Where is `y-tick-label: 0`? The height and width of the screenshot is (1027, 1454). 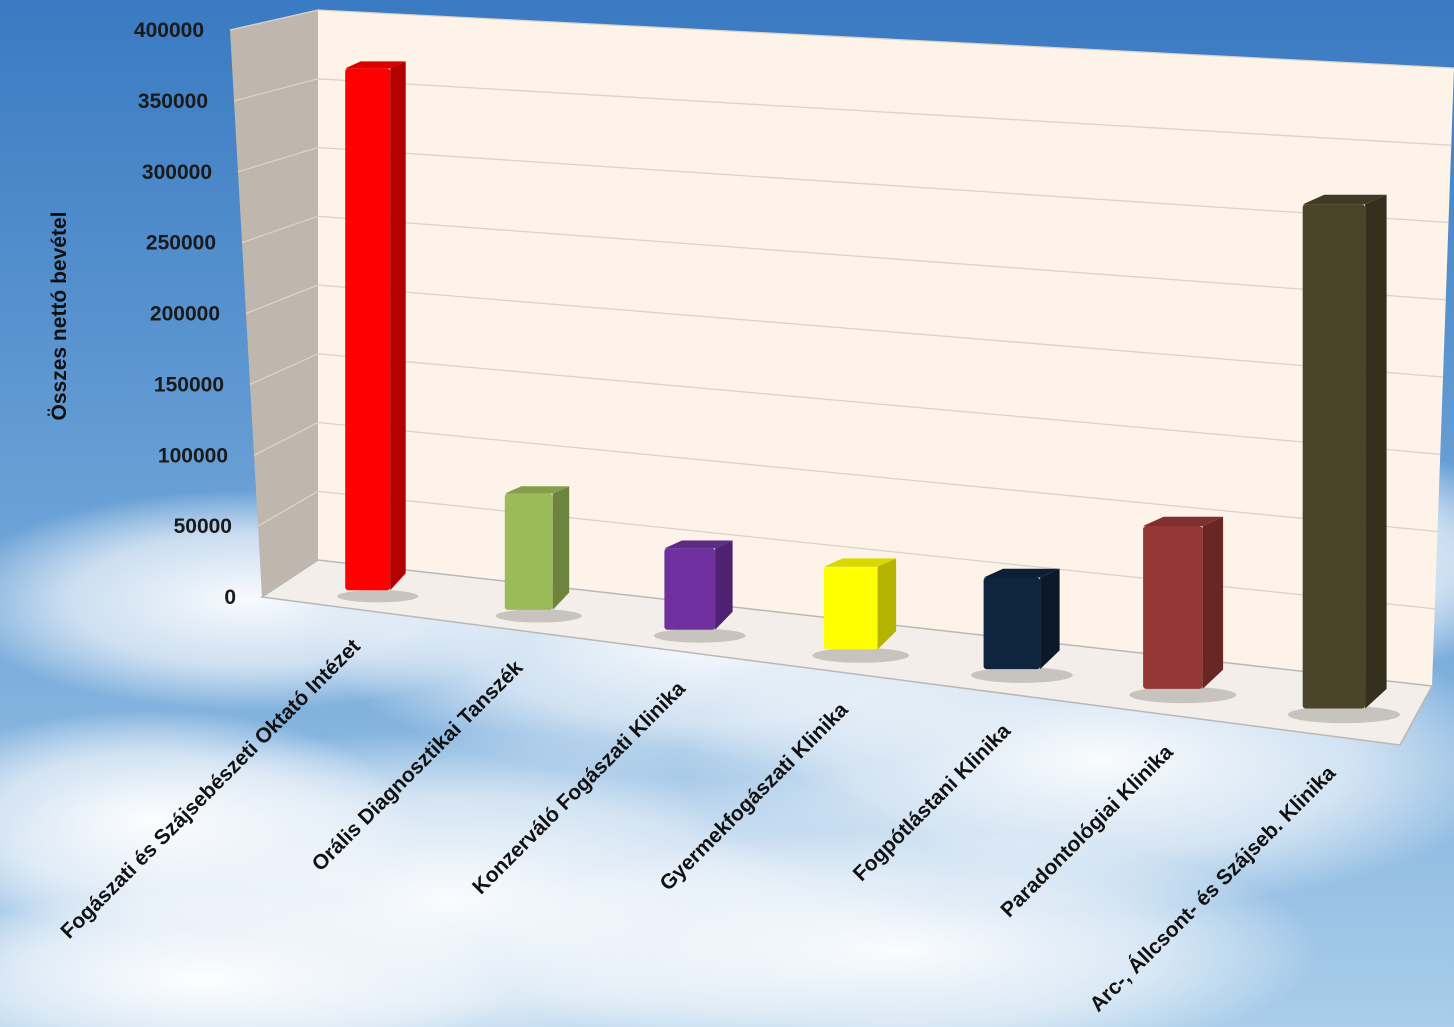 y-tick-label: 0 is located at coordinates (230, 597).